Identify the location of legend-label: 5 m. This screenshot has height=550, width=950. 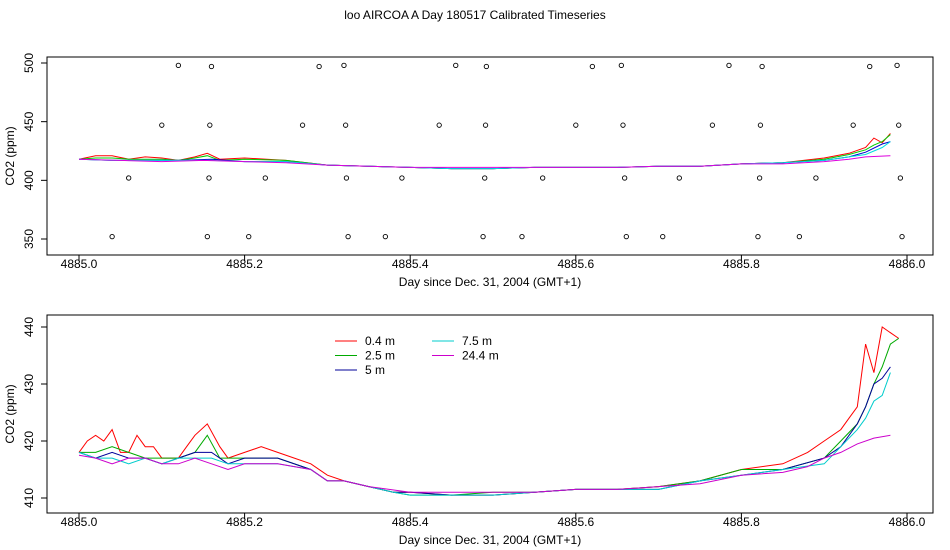
(375, 370).